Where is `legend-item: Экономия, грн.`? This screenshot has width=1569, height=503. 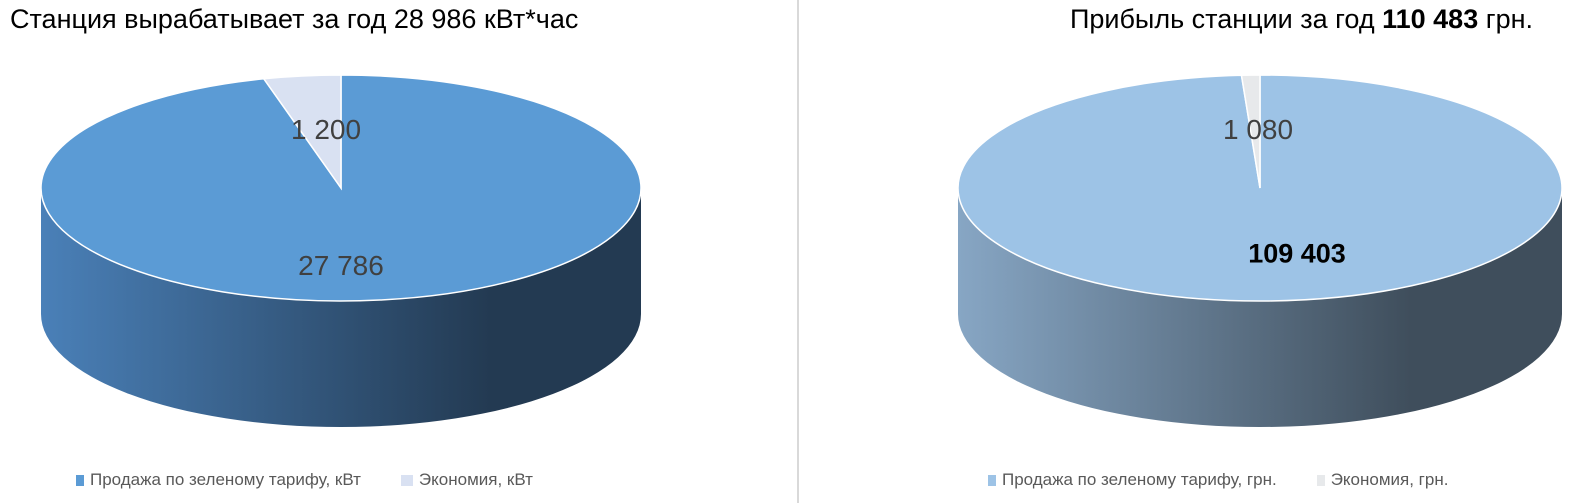 legend-item: Экономия, грн. is located at coordinates (1382, 480).